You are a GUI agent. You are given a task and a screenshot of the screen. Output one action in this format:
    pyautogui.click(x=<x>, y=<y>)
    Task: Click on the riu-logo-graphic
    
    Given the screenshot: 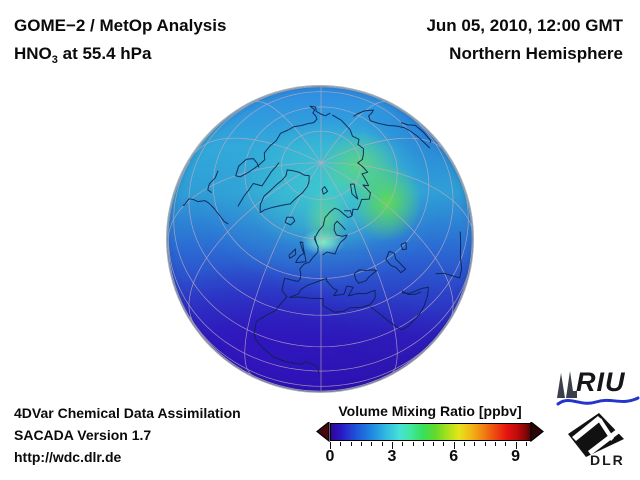 What is the action you would take?
    pyautogui.click(x=598, y=388)
    